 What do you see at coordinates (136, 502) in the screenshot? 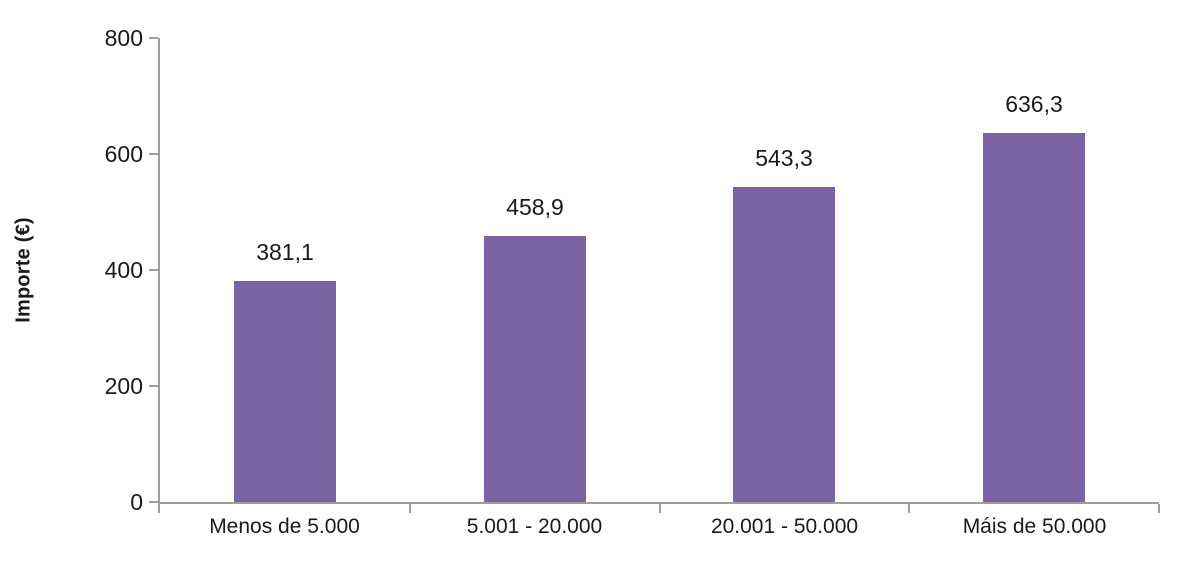
I see `y-axis-tick-label: 0` at bounding box center [136, 502].